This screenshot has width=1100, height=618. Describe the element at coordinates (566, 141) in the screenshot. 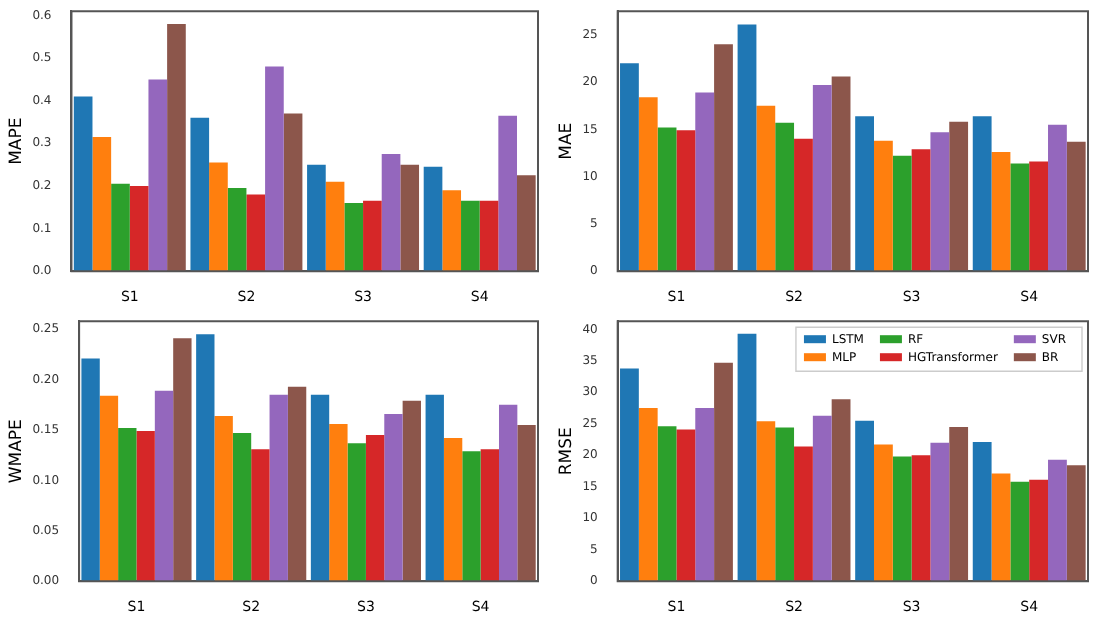

I see `y-axis-title: MAE` at that location.